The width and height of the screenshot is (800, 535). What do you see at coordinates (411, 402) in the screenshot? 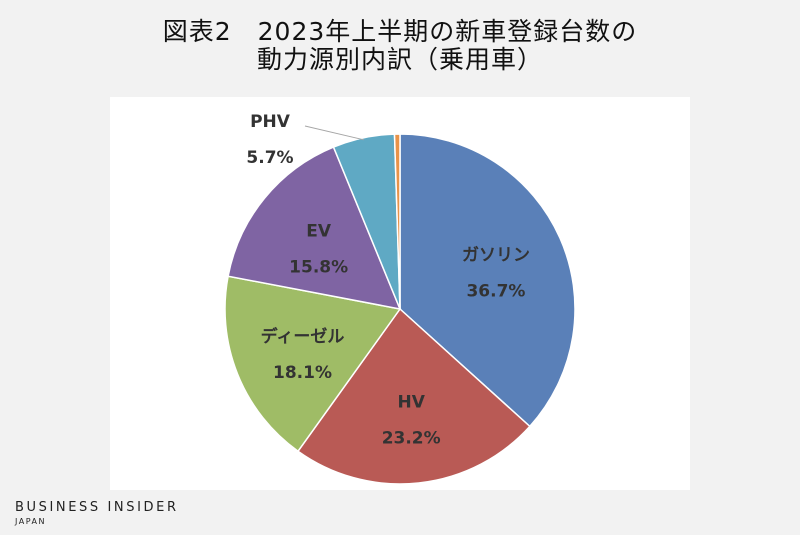
I see `slice-label-2: HV` at bounding box center [411, 402].